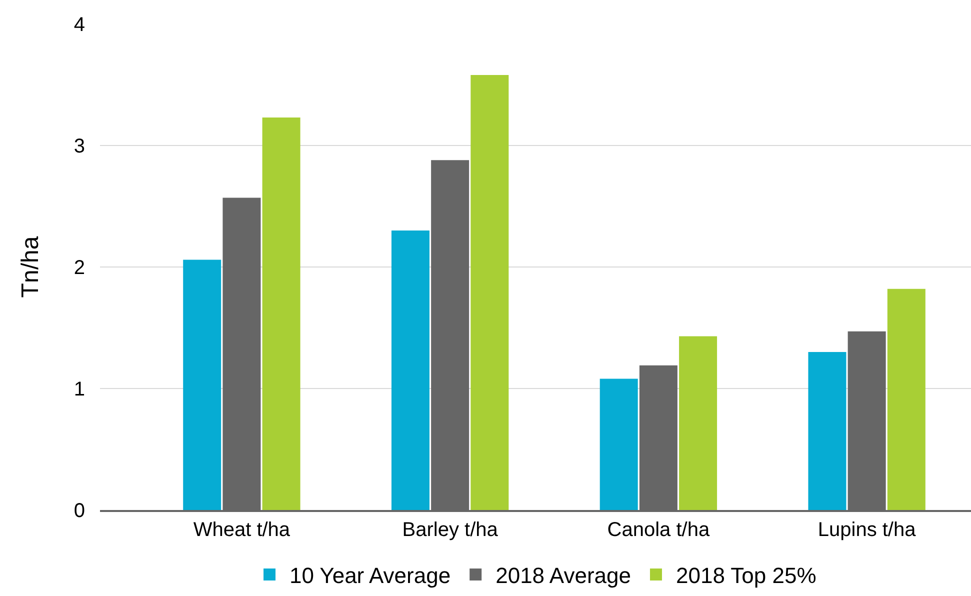 This screenshot has width=971, height=596. I want to click on legend-label: 2018 Average, so click(563, 575).